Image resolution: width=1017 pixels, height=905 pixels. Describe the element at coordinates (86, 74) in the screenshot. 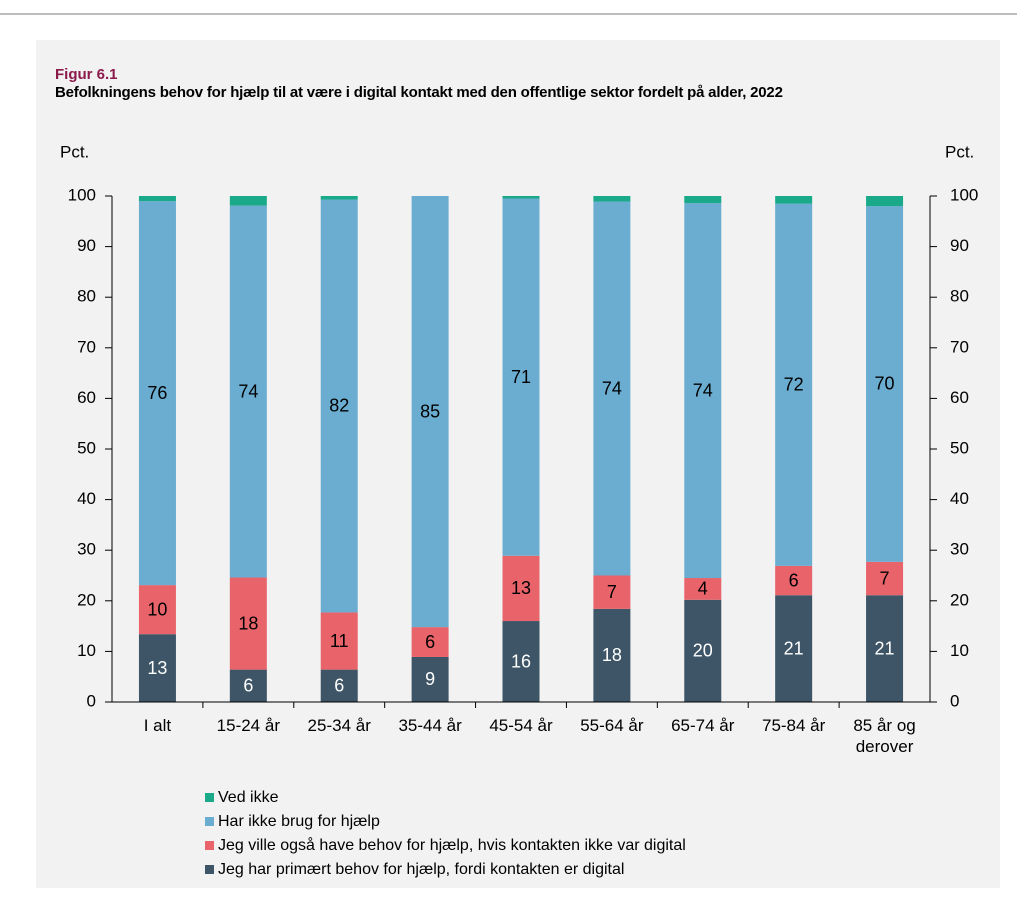

I see `figure-label: Figur 6.1` at that location.